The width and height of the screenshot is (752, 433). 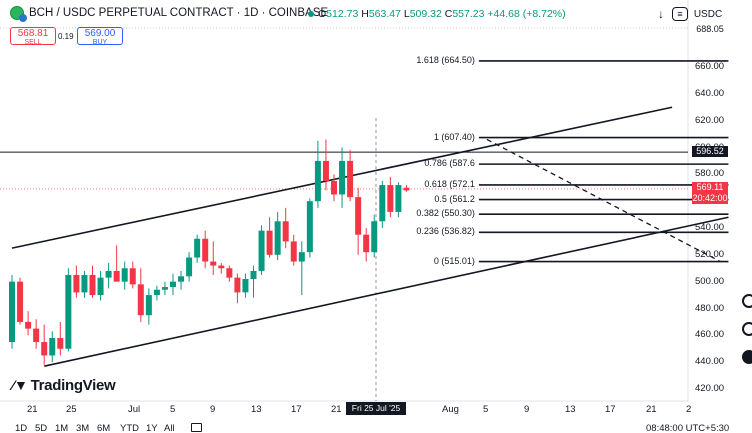 I want to click on hline-price-tag: 596.52, so click(x=710, y=151).